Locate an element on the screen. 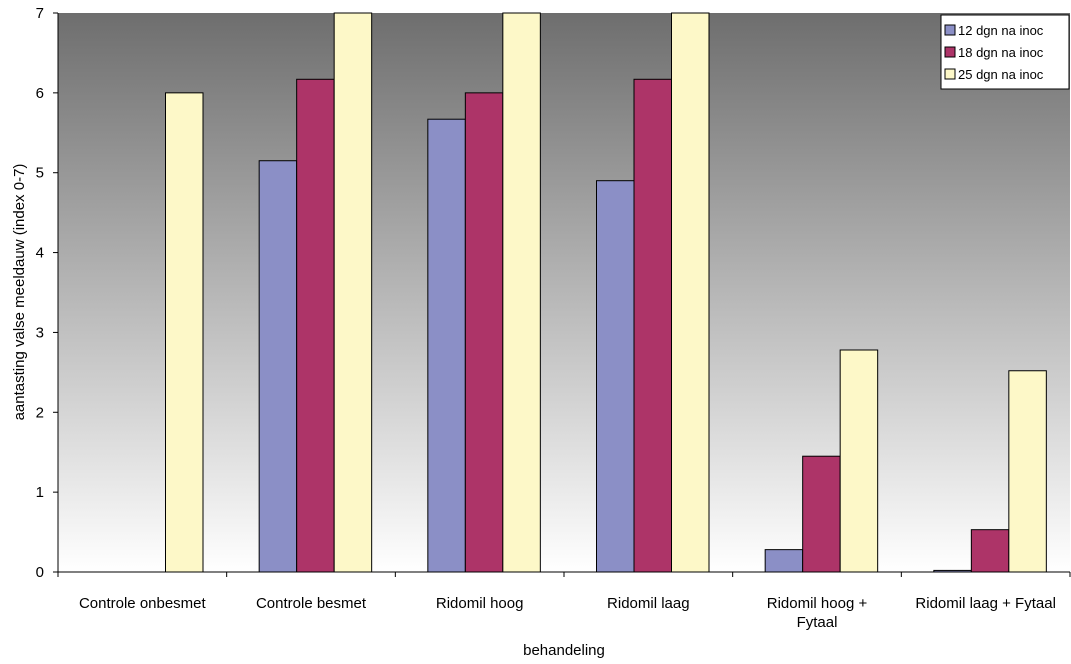 This screenshot has width=1071, height=664. x-axis-title: behandeling is located at coordinates (564, 650).